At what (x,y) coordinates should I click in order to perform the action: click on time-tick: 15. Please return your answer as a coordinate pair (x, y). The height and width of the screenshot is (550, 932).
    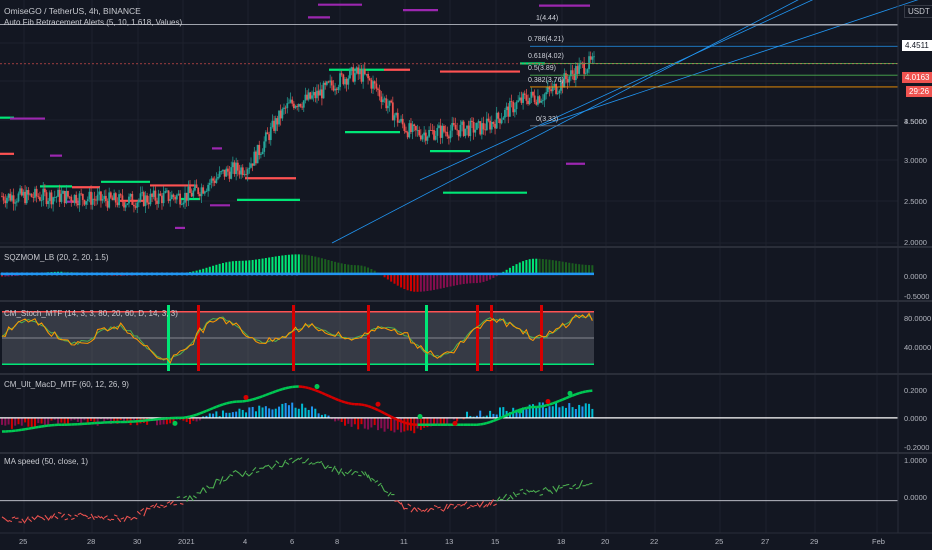
    Looking at the image, I should click on (495, 541).